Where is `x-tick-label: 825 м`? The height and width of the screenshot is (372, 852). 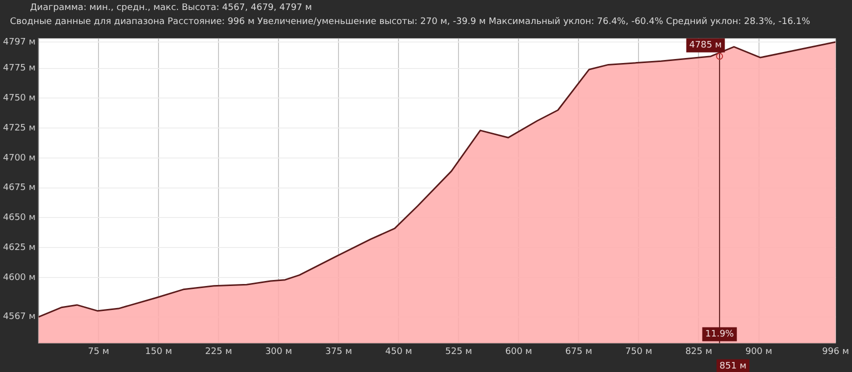 x-tick-label: 825 м is located at coordinates (698, 351).